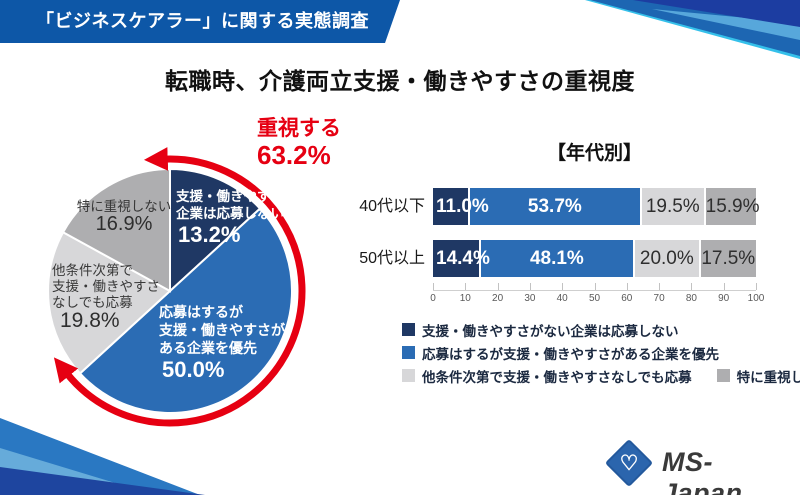  I want to click on bar-segment: 15.9%, so click(732, 206).